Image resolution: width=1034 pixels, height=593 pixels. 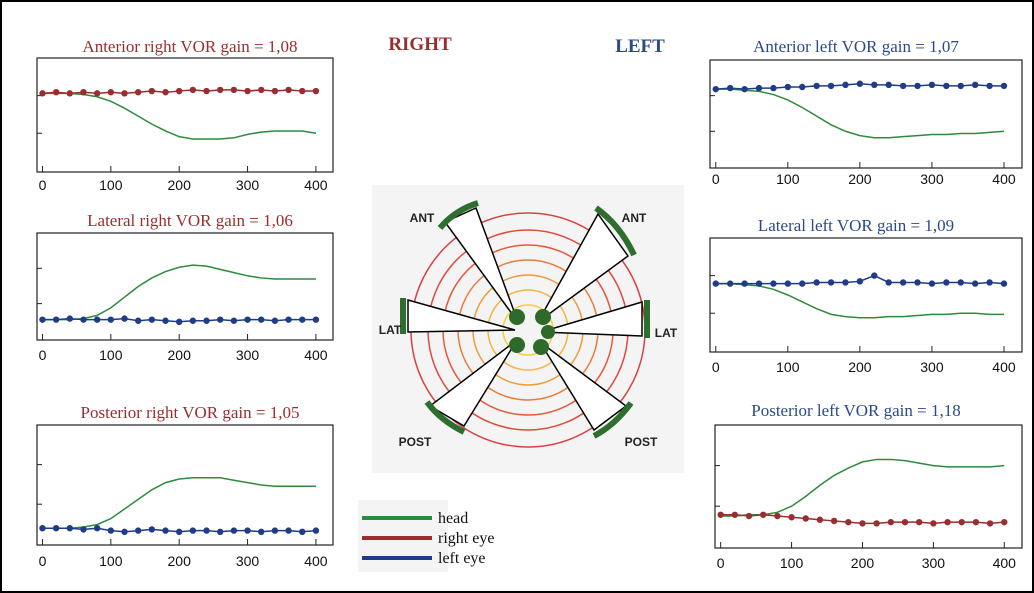 What do you see at coordinates (111, 561) in the screenshot?
I see `x-tick-label: 100` at bounding box center [111, 561].